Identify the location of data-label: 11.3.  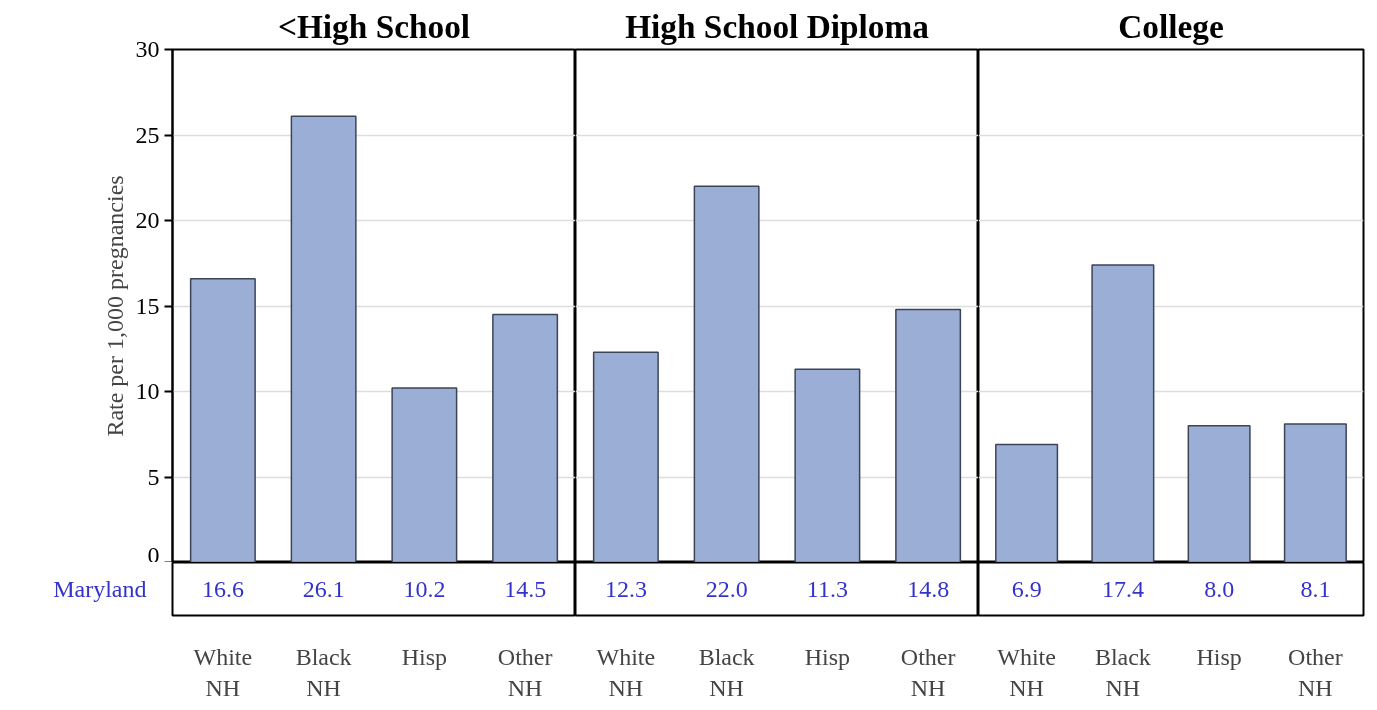
(827, 588).